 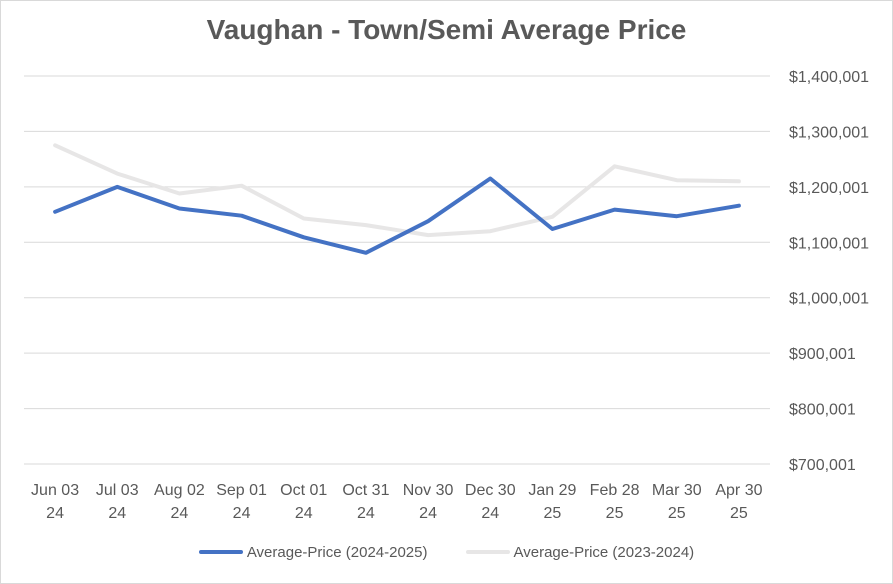 What do you see at coordinates (446, 29) in the screenshot?
I see `chart-title: Vaughan - Town/Semi Average Price` at bounding box center [446, 29].